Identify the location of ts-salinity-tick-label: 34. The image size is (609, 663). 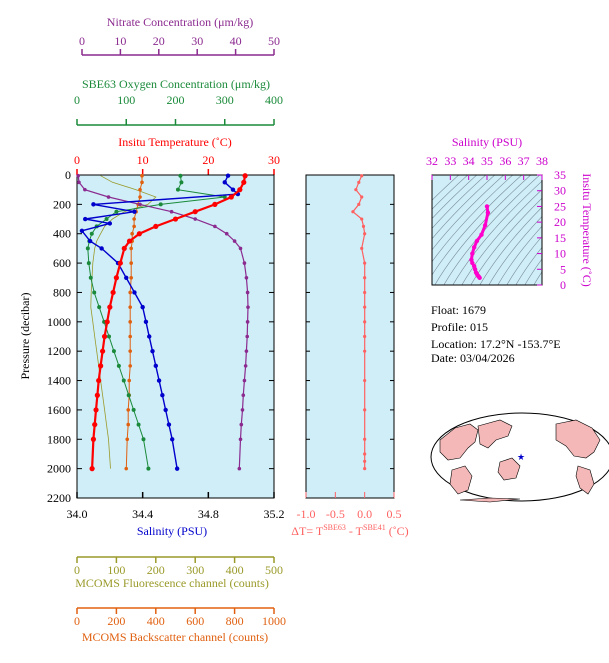
(469, 161).